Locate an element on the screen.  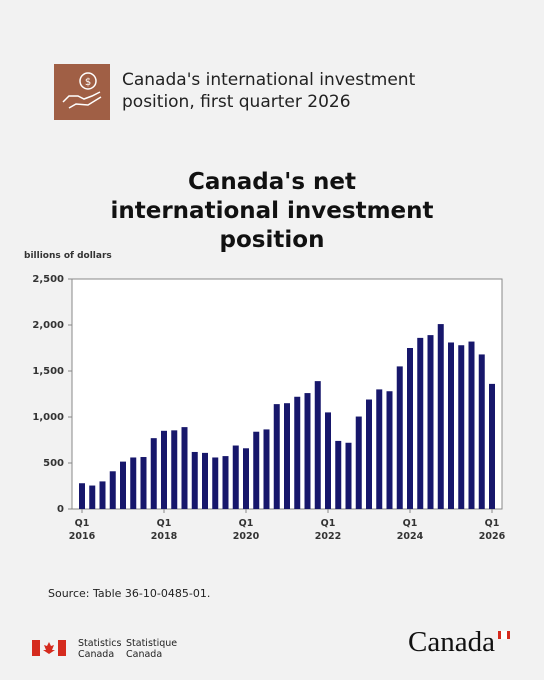
x-tick-label: Q1 2016 is located at coordinates (82, 530).